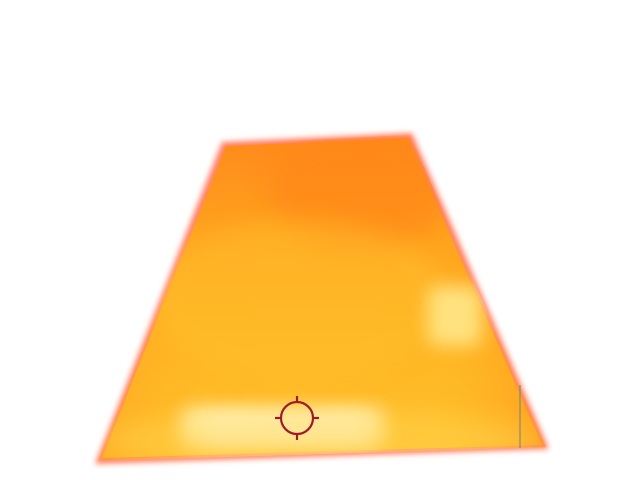 This screenshot has width=640, height=480. Describe the element at coordinates (455, 316) in the screenshot. I see `thermal-hotspot-right` at that location.